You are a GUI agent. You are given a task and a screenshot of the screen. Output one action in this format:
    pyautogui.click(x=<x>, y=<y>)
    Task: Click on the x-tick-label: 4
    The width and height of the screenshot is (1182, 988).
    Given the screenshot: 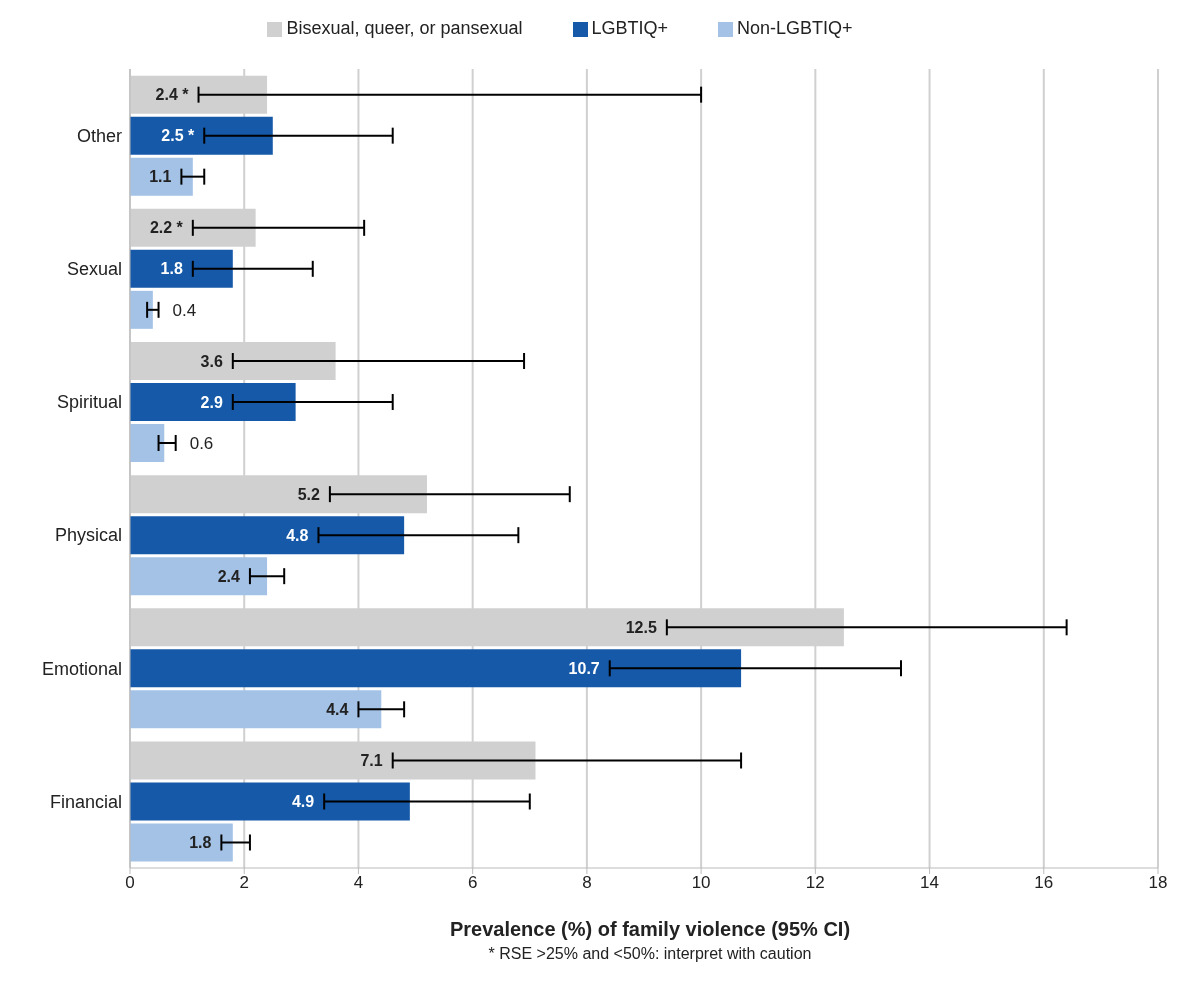 What is the action you would take?
    pyautogui.click(x=358, y=883)
    